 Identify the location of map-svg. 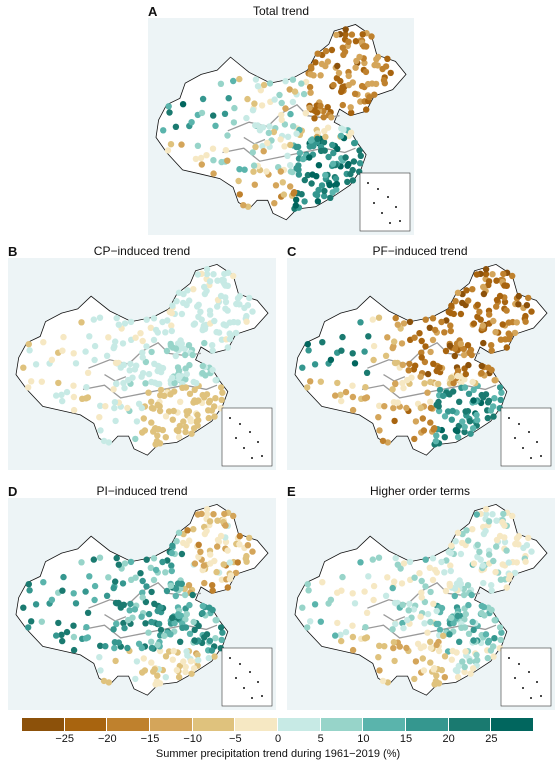
(144, 605).